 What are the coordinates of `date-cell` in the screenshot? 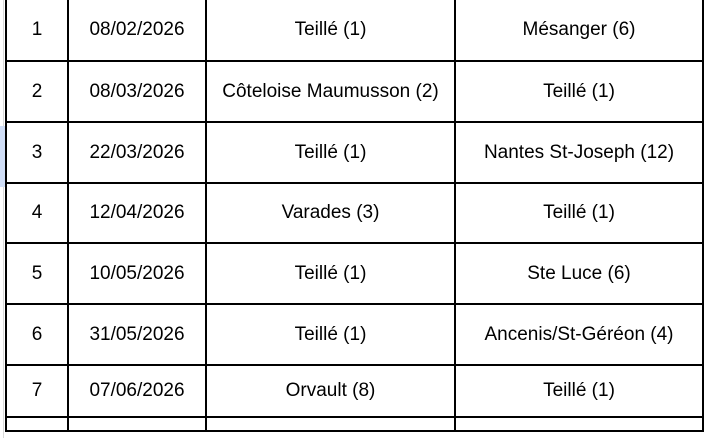 It's located at (137, 424).